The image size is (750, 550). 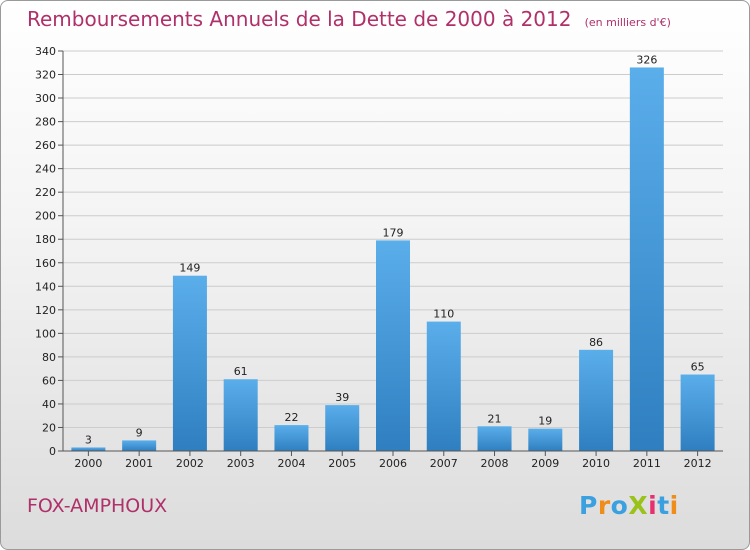 What do you see at coordinates (45, 98) in the screenshot?
I see `y-tick-label: 300` at bounding box center [45, 98].